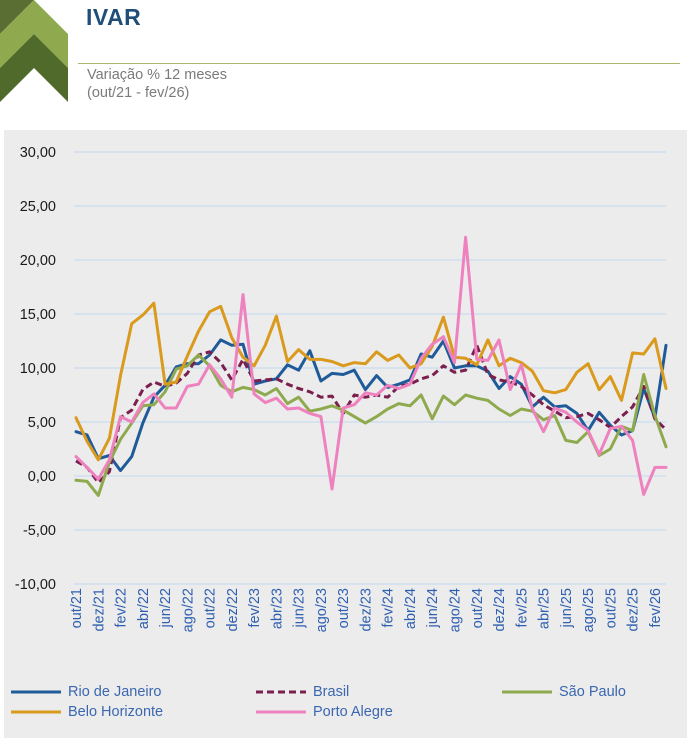 The height and width of the screenshot is (741, 690). I want to click on legend-item: Rio de Janeiro, so click(86, 692).